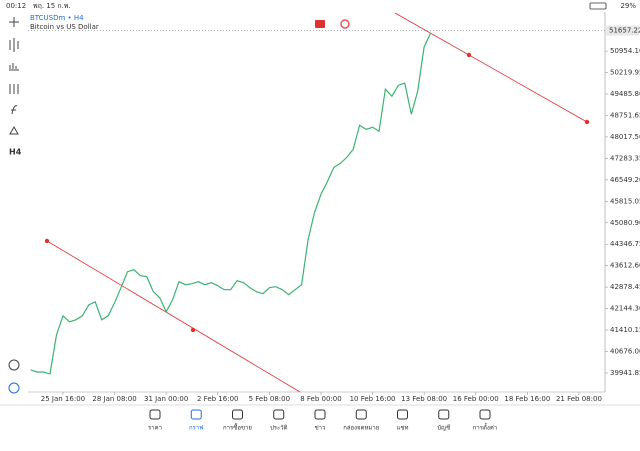  I want to click on last-price-box, so click(622, 30).